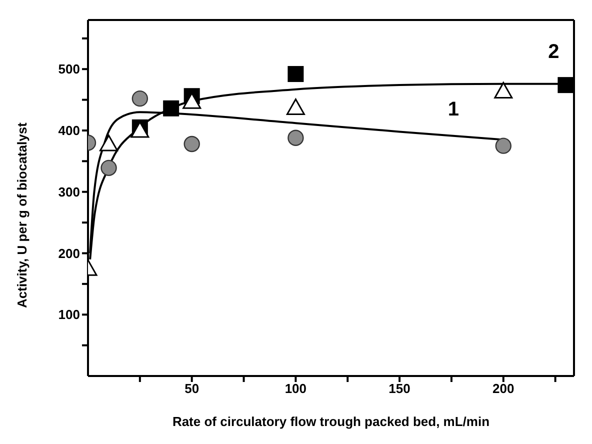  What do you see at coordinates (69, 192) in the screenshot?
I see `y-tick-label: 300` at bounding box center [69, 192].